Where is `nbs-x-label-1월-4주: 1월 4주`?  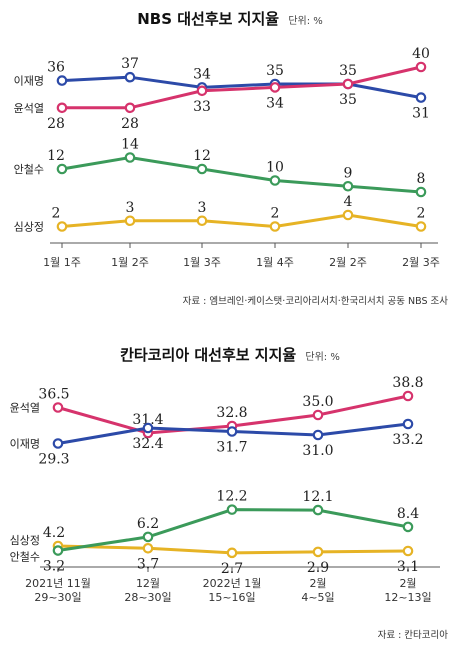 nbs-x-label-1월-4주: 1월 4주 is located at coordinates (275, 262).